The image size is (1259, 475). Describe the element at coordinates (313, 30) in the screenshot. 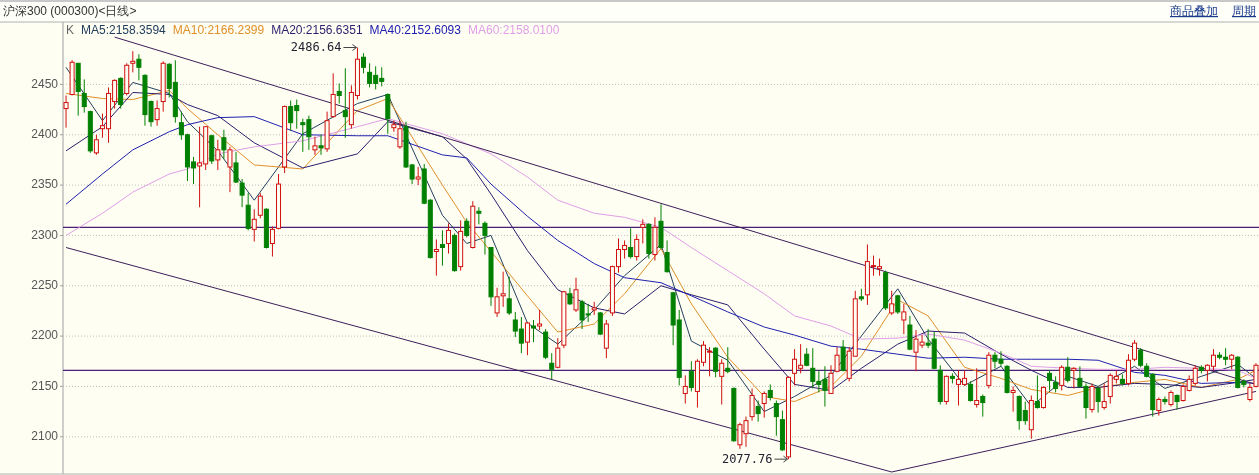

I see `legend: K MA5:2158.3594 MA10:2166.2399 MA20:2156.6351 MA40:2152.6093 MA60:2158.0100` at that location.